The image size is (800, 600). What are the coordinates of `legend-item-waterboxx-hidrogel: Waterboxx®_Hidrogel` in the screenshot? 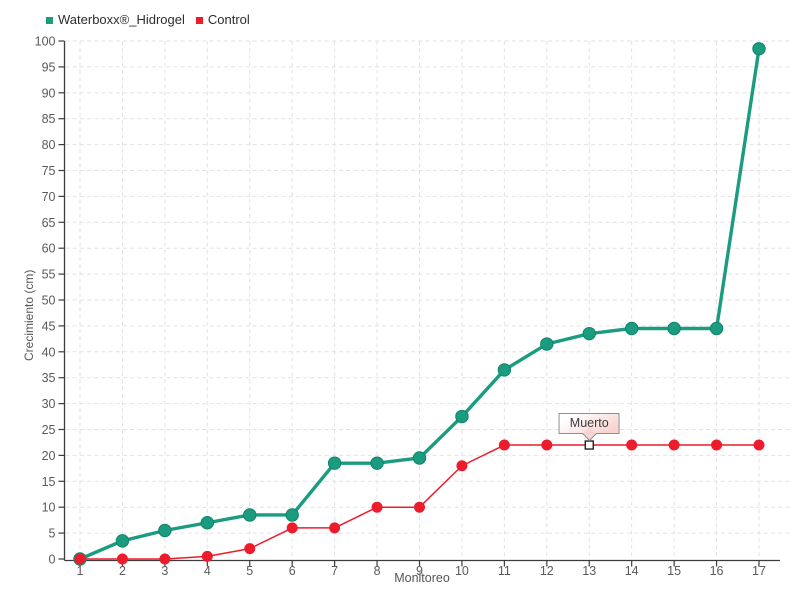 It's located at (115, 20).